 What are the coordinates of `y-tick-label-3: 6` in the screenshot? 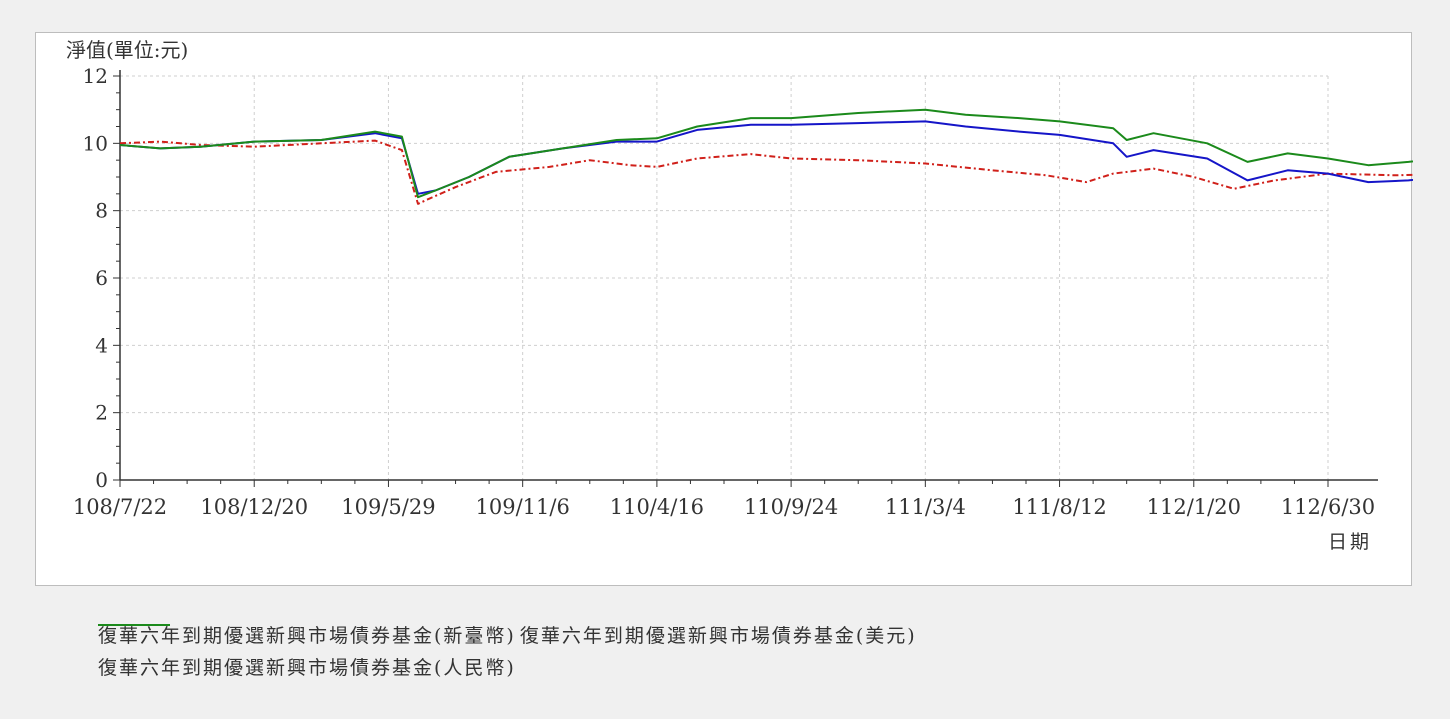 It's located at (101, 278).